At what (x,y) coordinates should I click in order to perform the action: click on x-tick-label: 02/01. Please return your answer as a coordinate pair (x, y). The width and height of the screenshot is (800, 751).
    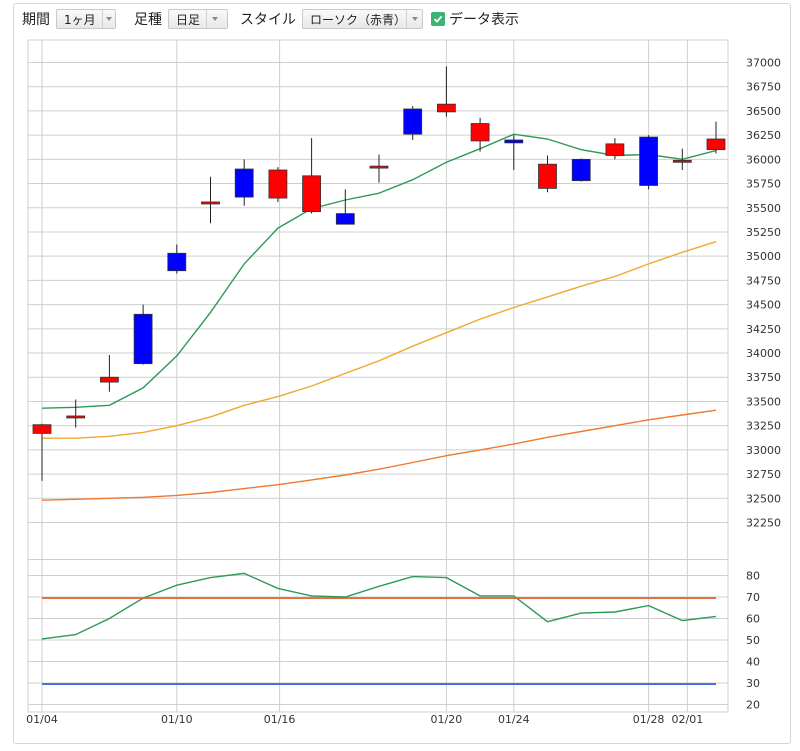
    Looking at the image, I should click on (688, 719).